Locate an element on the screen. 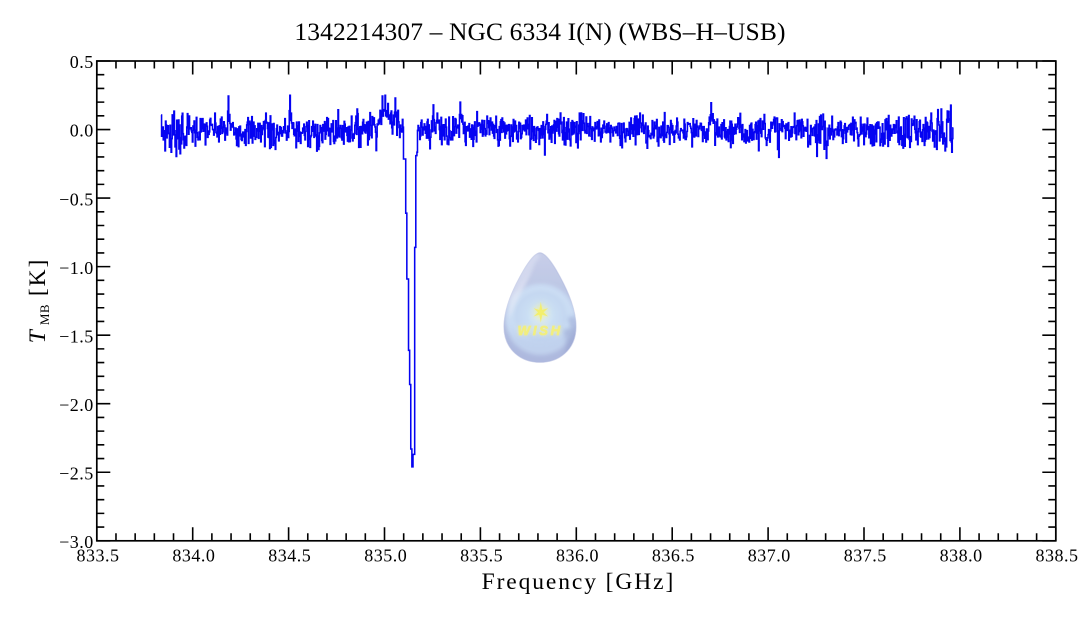 The image size is (1080, 618). svg-text: −3.0 is located at coordinates (76, 542).